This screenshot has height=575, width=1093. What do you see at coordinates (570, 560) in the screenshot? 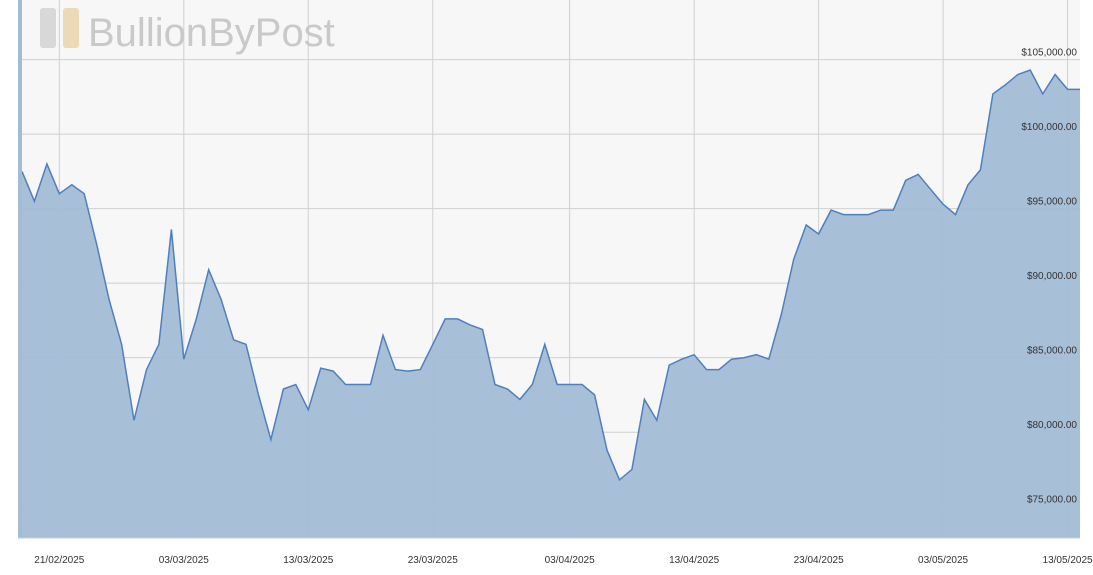
I see `x-tick-label: 03/04/2025` at bounding box center [570, 560].